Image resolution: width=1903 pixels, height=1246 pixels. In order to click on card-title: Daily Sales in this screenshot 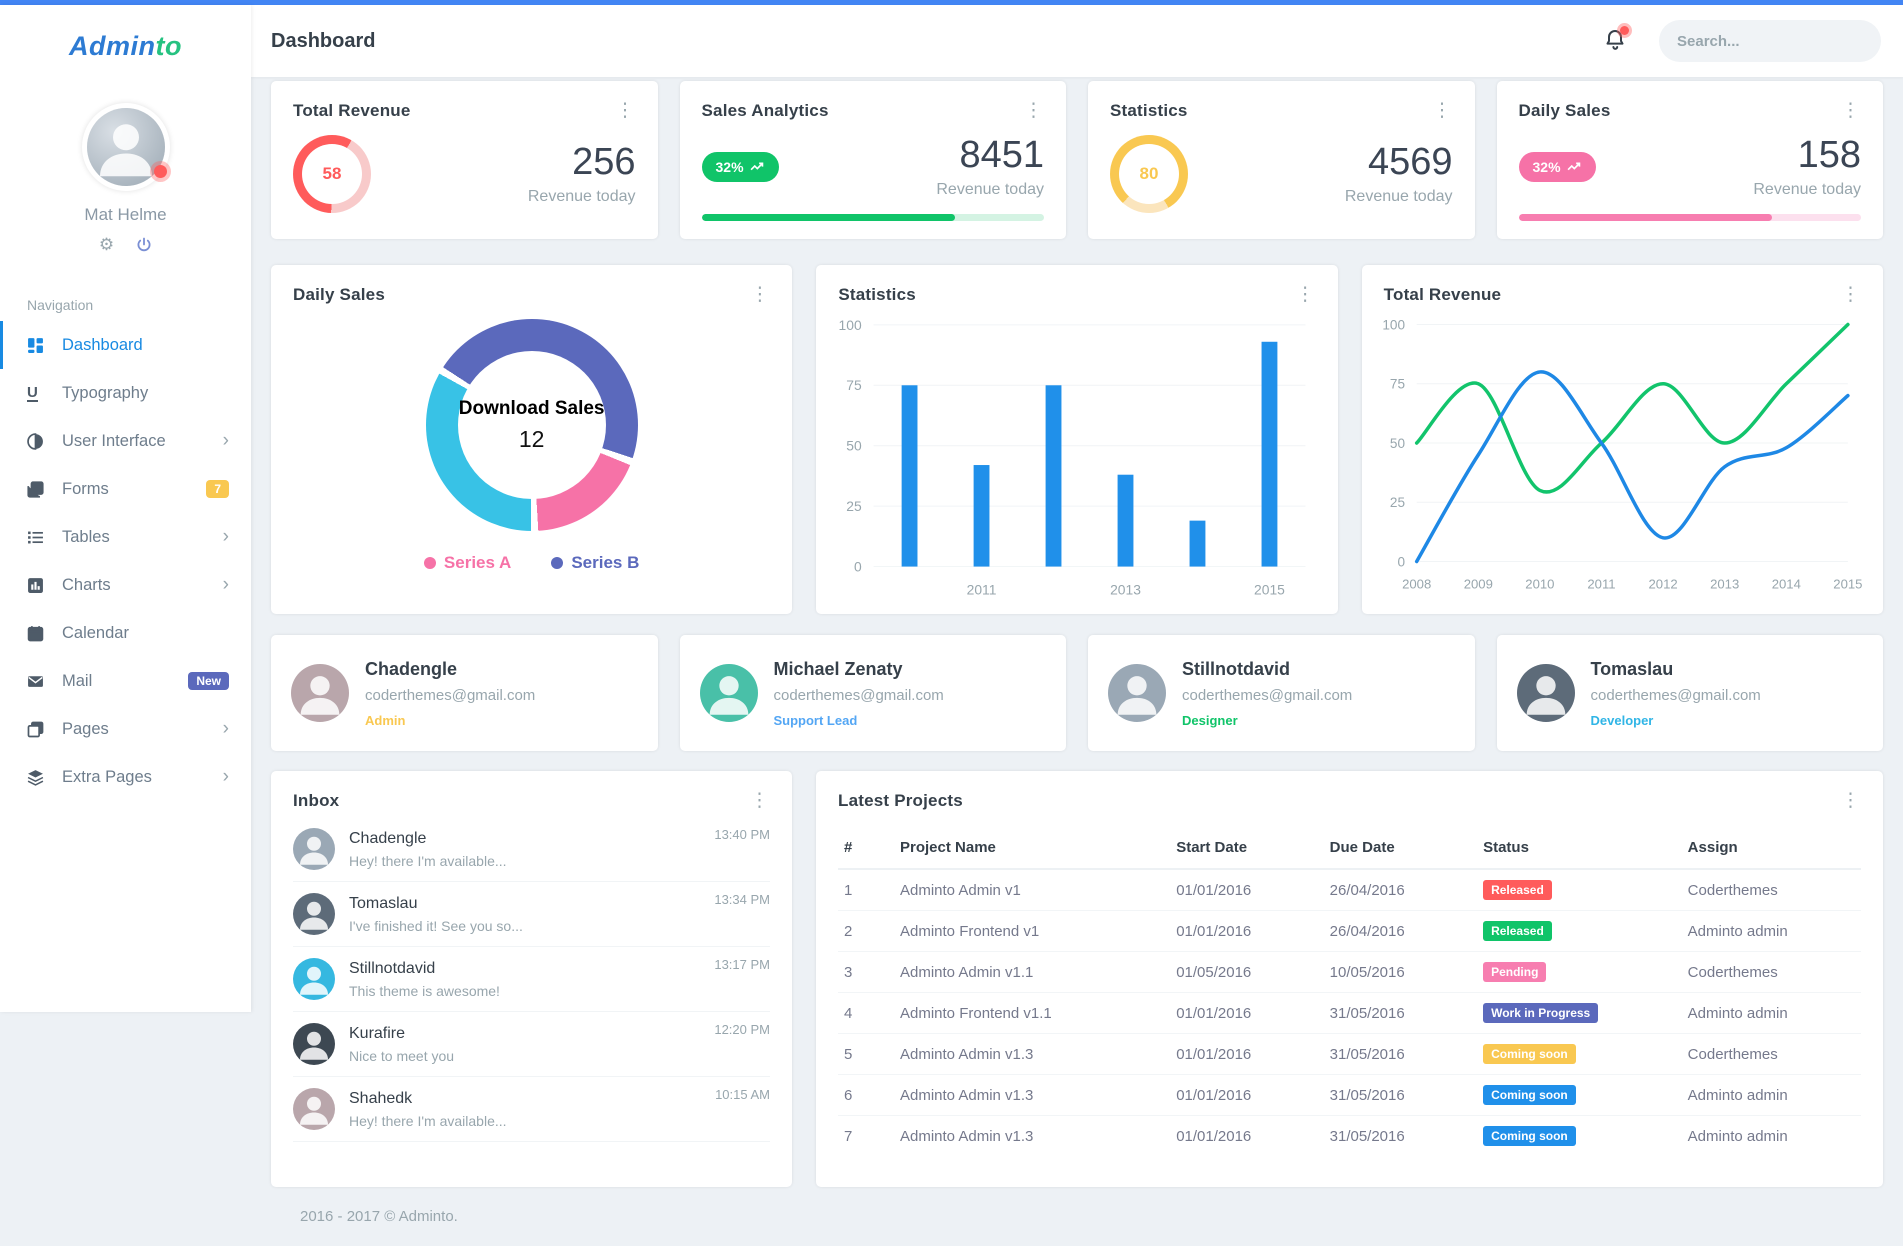, I will do `click(1564, 110)`.